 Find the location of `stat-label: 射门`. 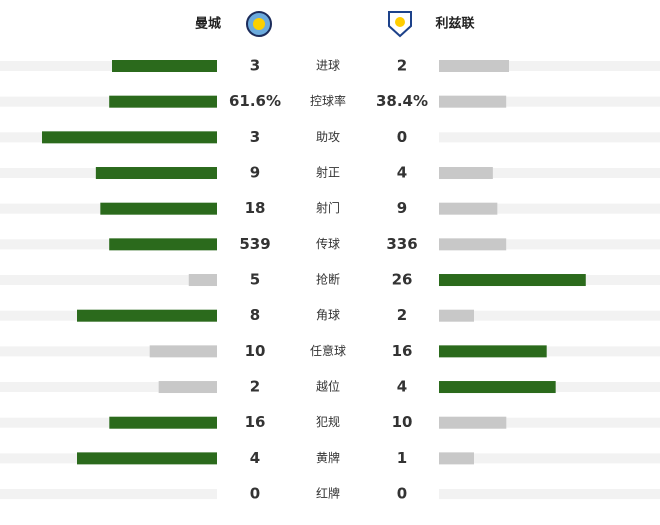

stat-label: 射门 is located at coordinates (328, 207).